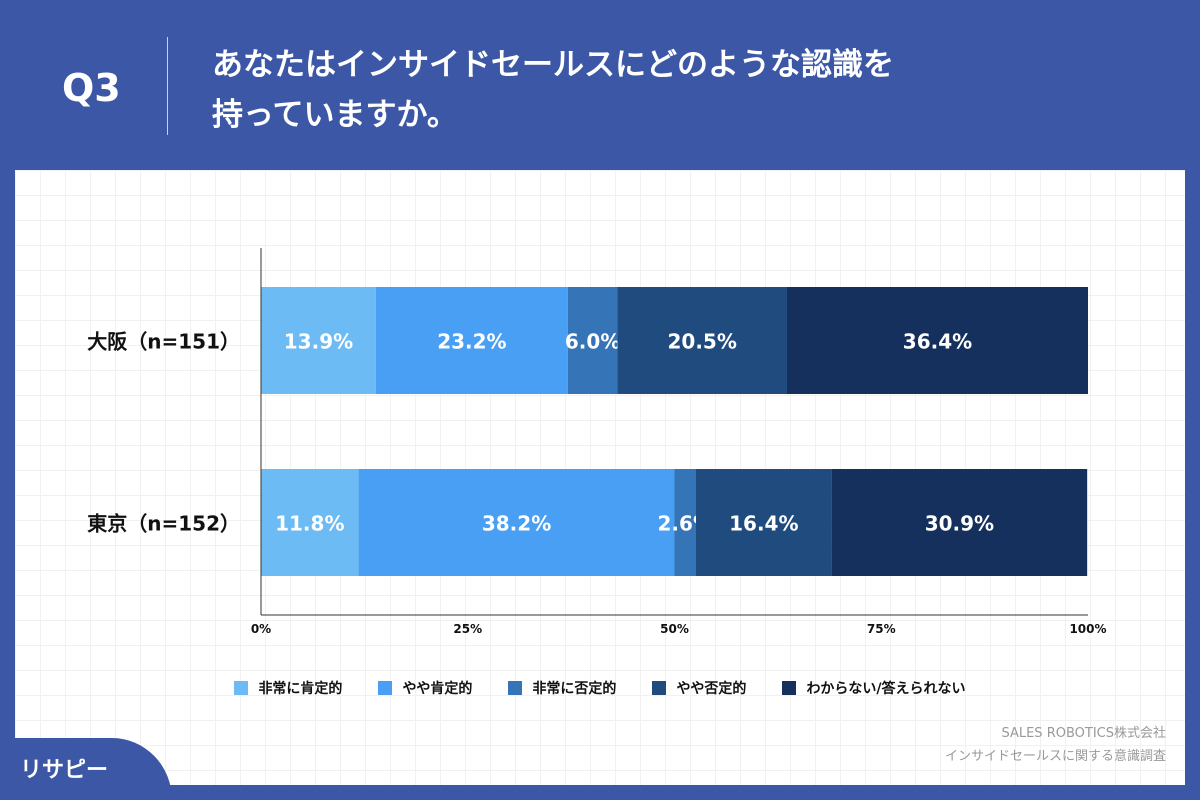 This screenshot has height=800, width=1200. I want to click on legend-item: やや肯定的, so click(425, 688).